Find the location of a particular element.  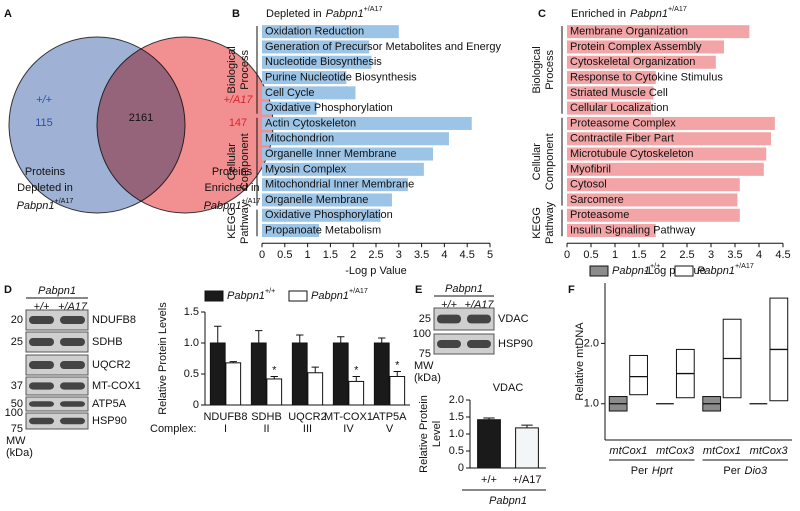

x-tick-label: 2 is located at coordinates (663, 255).